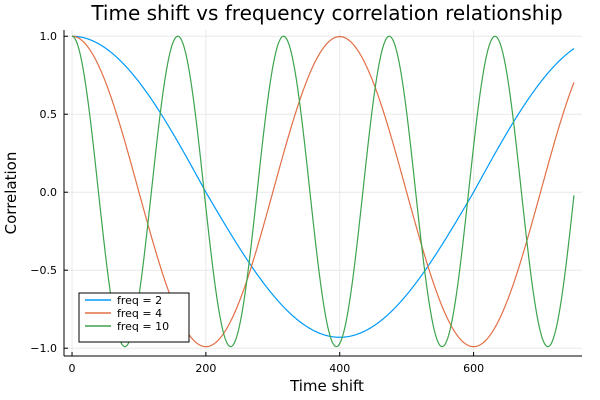 The height and width of the screenshot is (400, 600). I want to click on y-tick-label: −0.5, so click(43, 270).